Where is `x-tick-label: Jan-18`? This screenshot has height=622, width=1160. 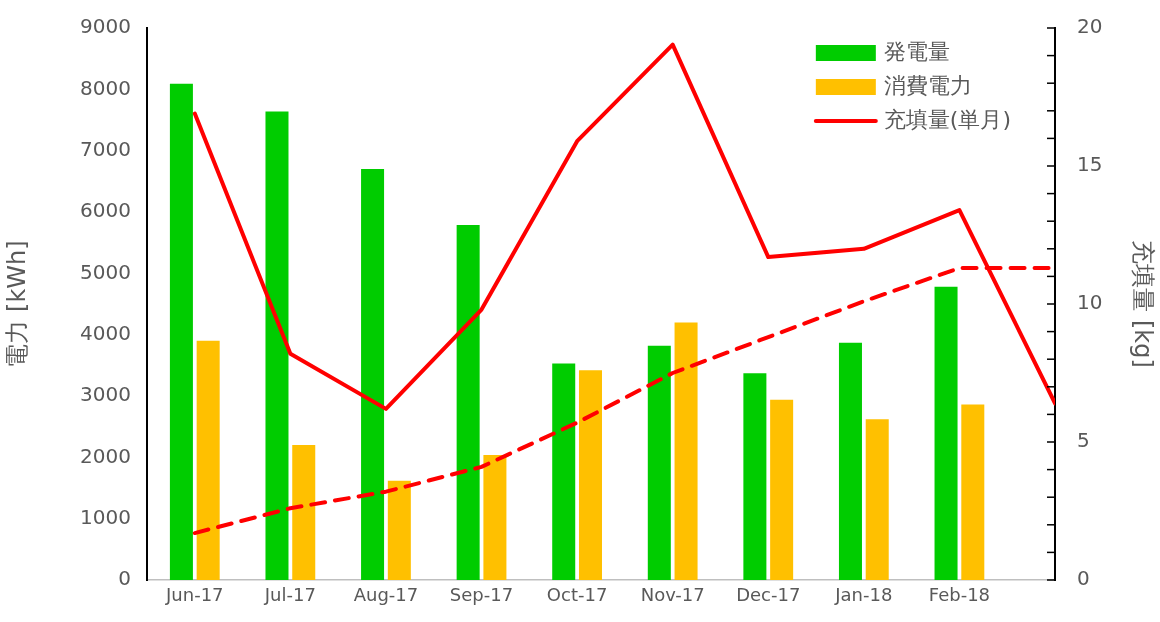 x-tick-label: Jan-18 is located at coordinates (863, 595).